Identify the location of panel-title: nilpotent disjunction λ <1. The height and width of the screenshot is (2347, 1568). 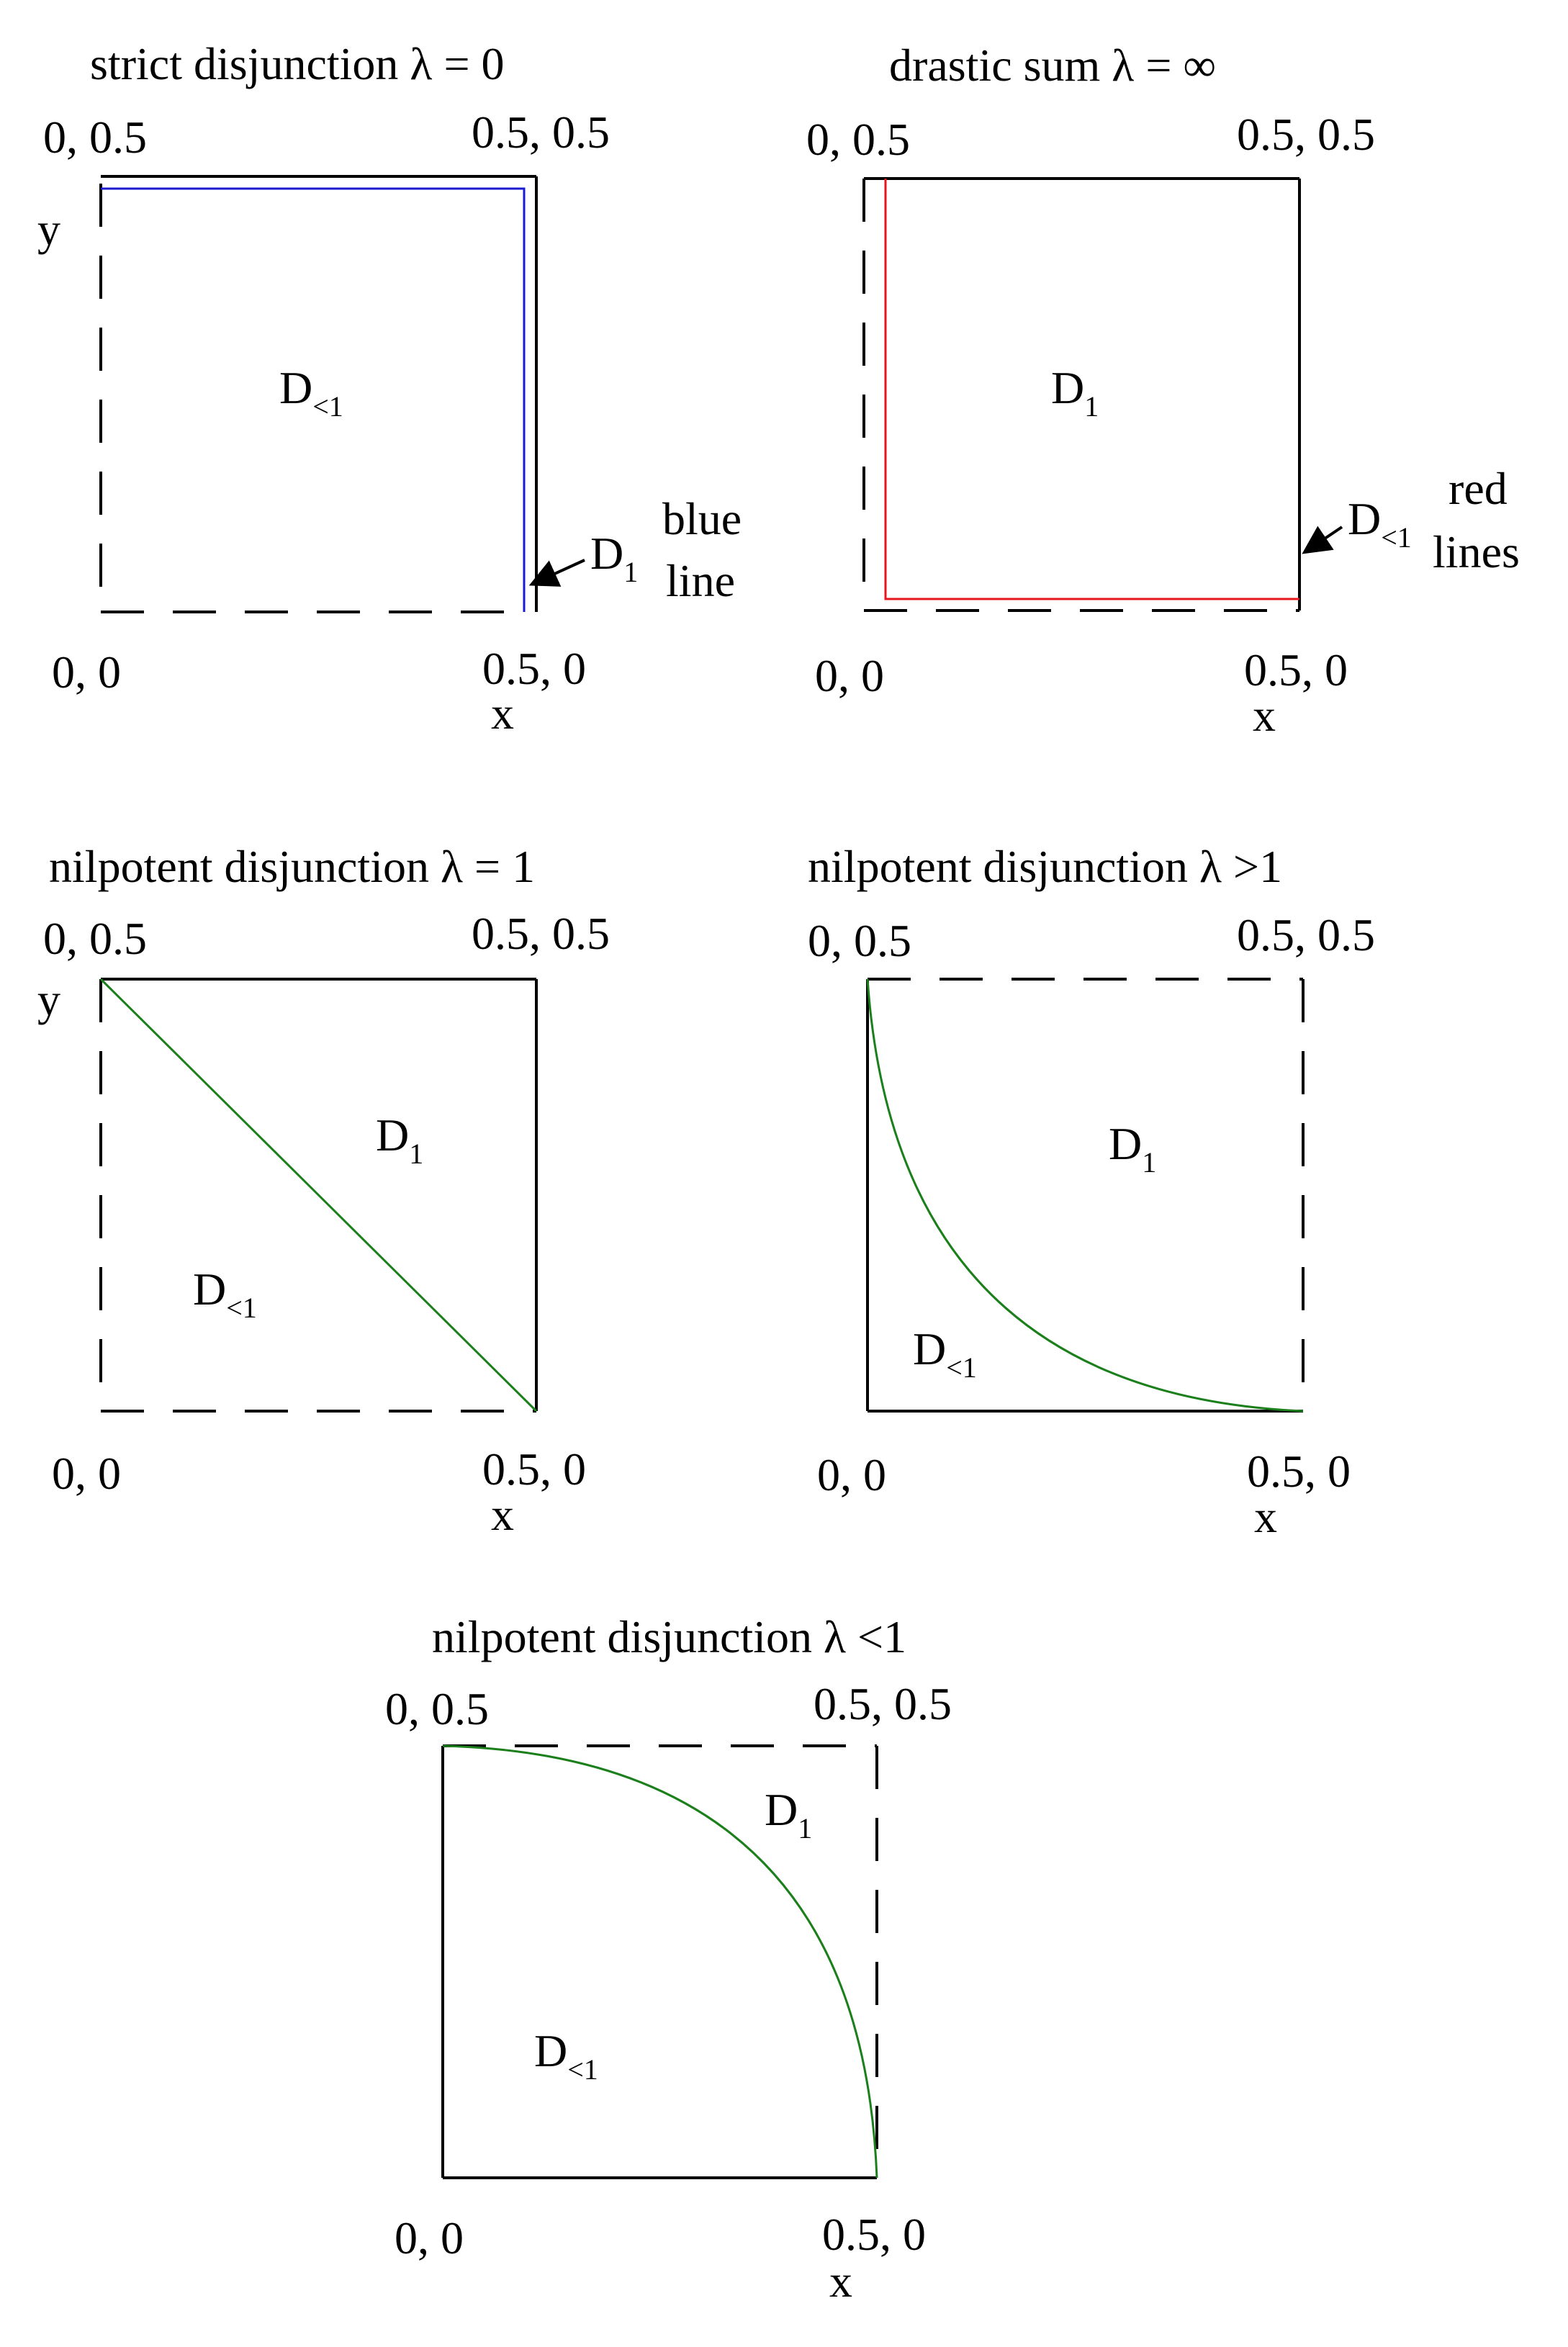
(669, 1636).